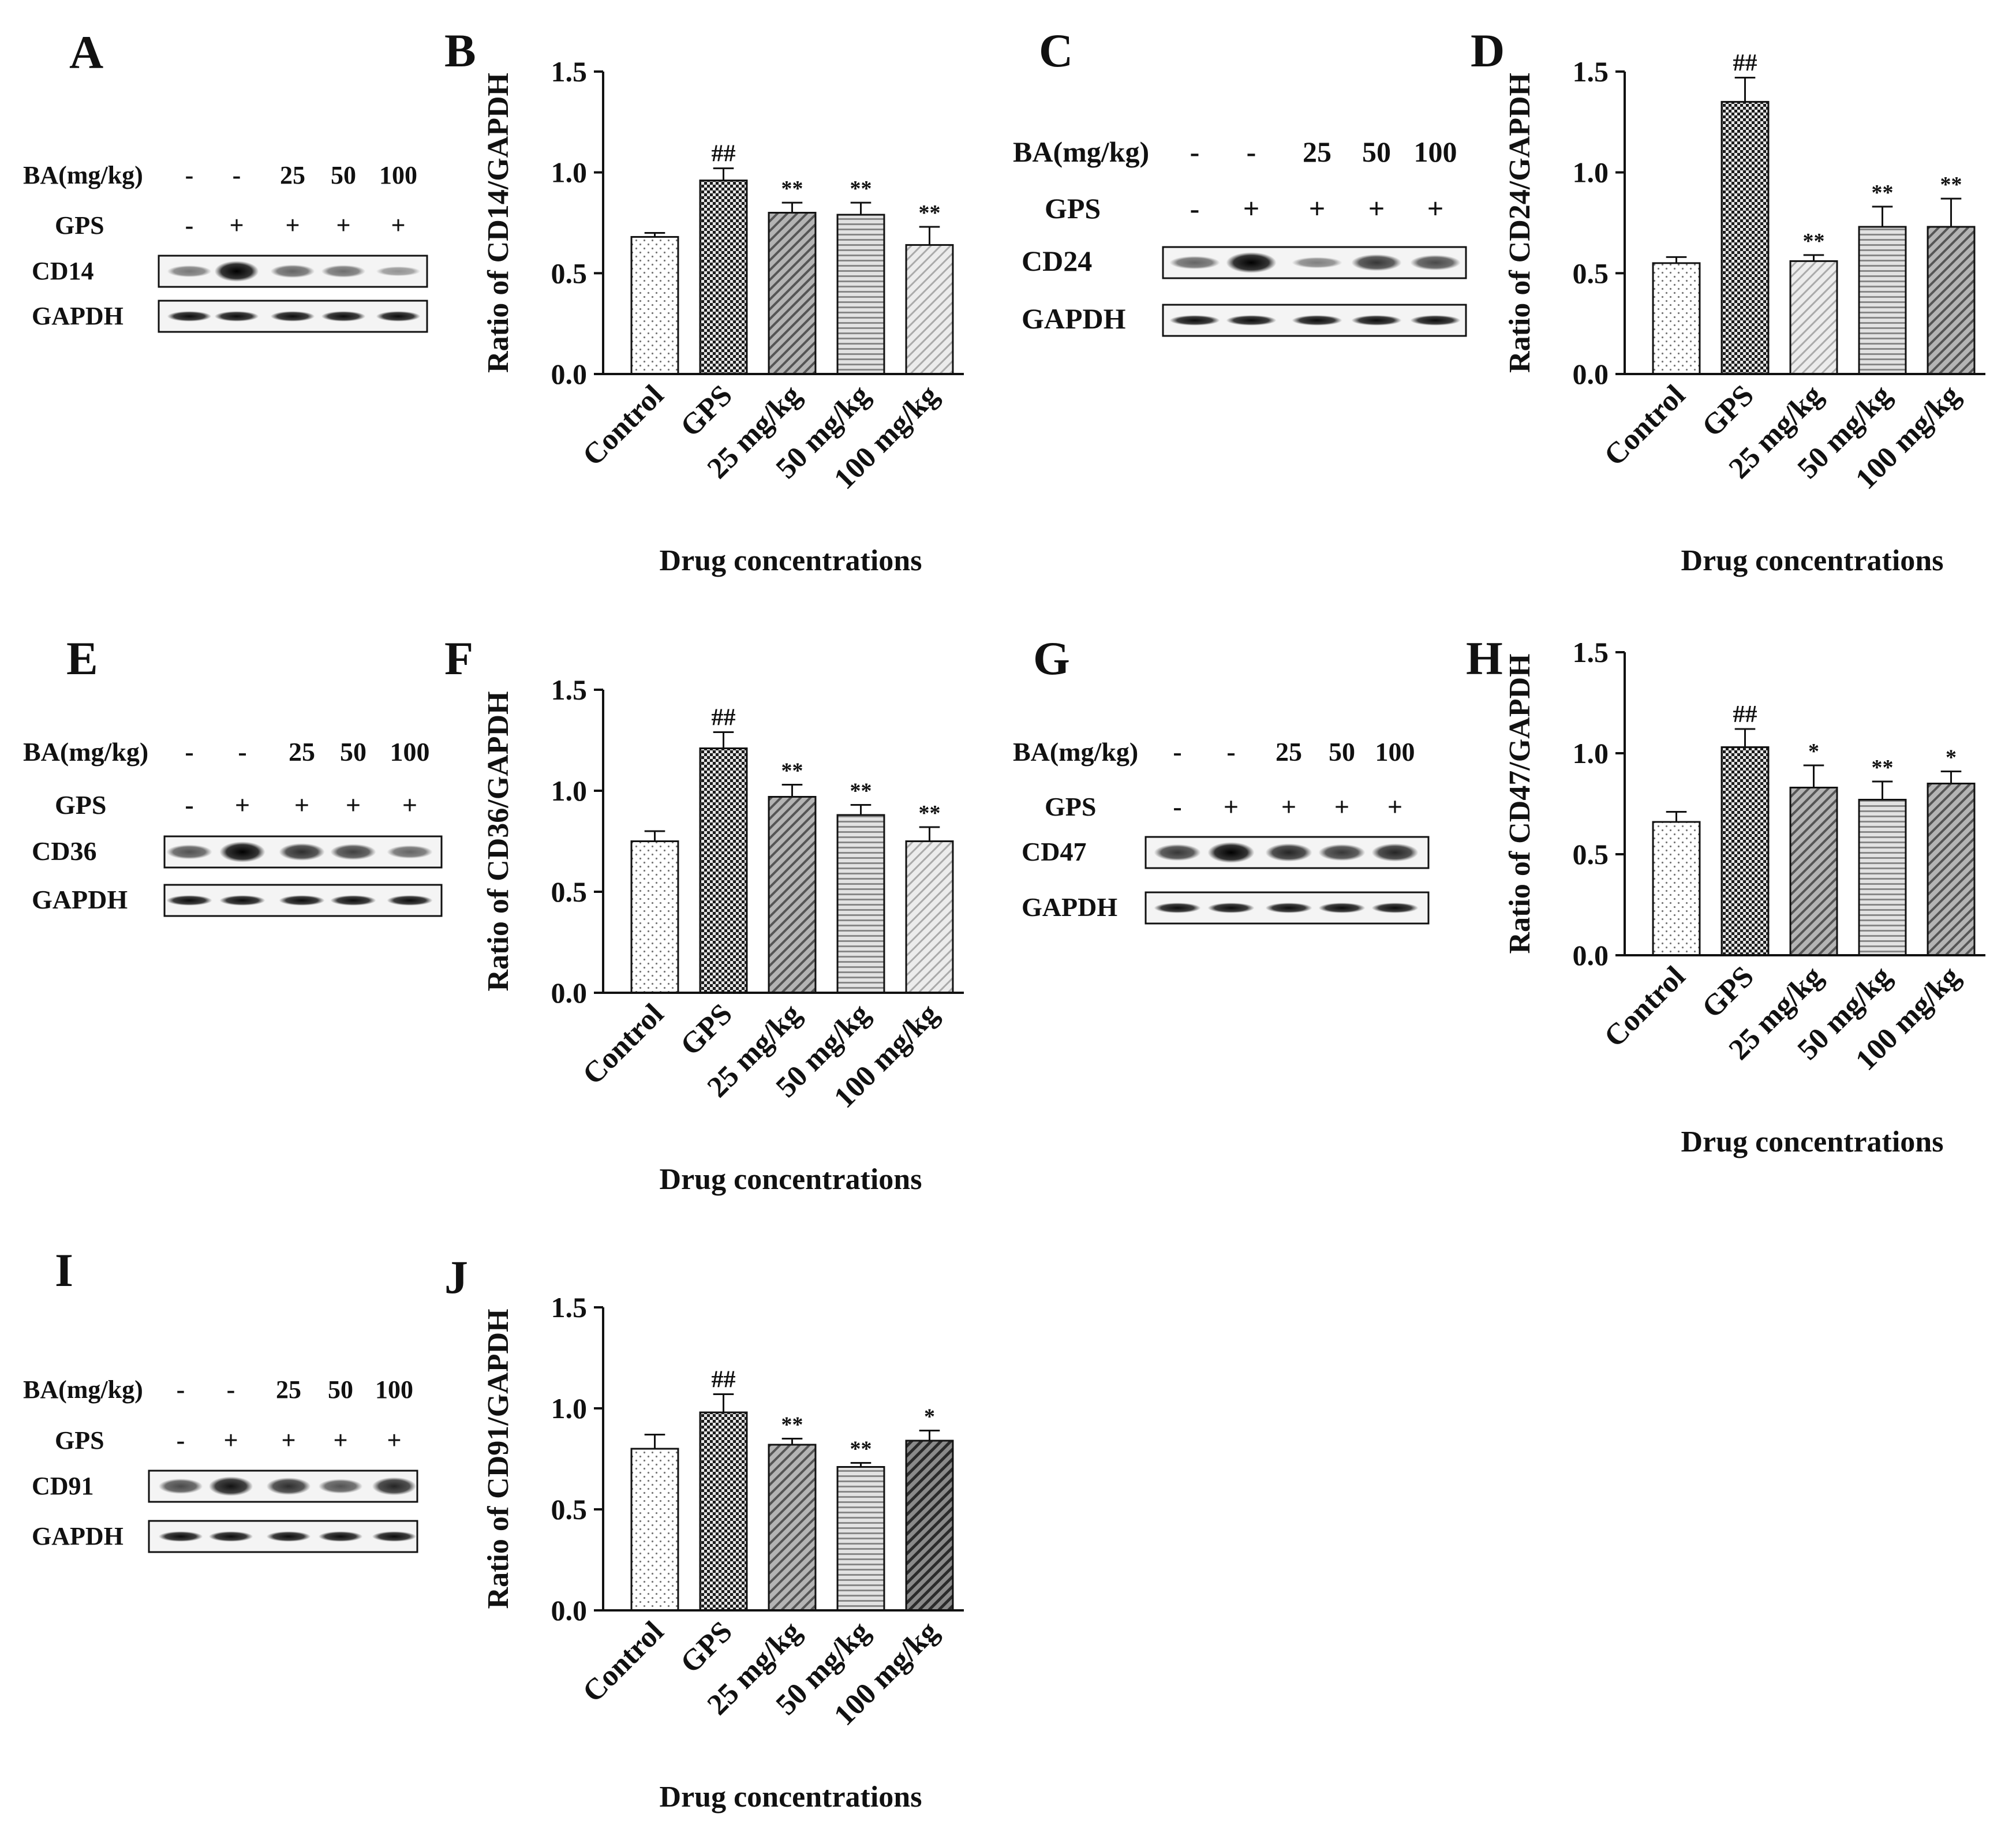  I want to click on gps-label: GPS, so click(80, 805).